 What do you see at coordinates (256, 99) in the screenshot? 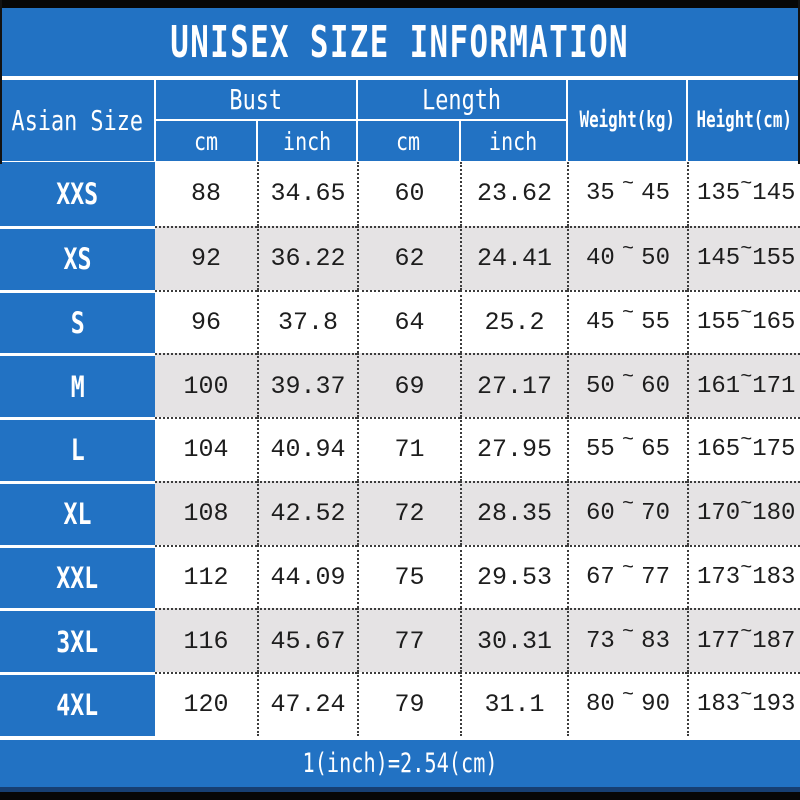
I see `header-bust-label: Bust` at bounding box center [256, 99].